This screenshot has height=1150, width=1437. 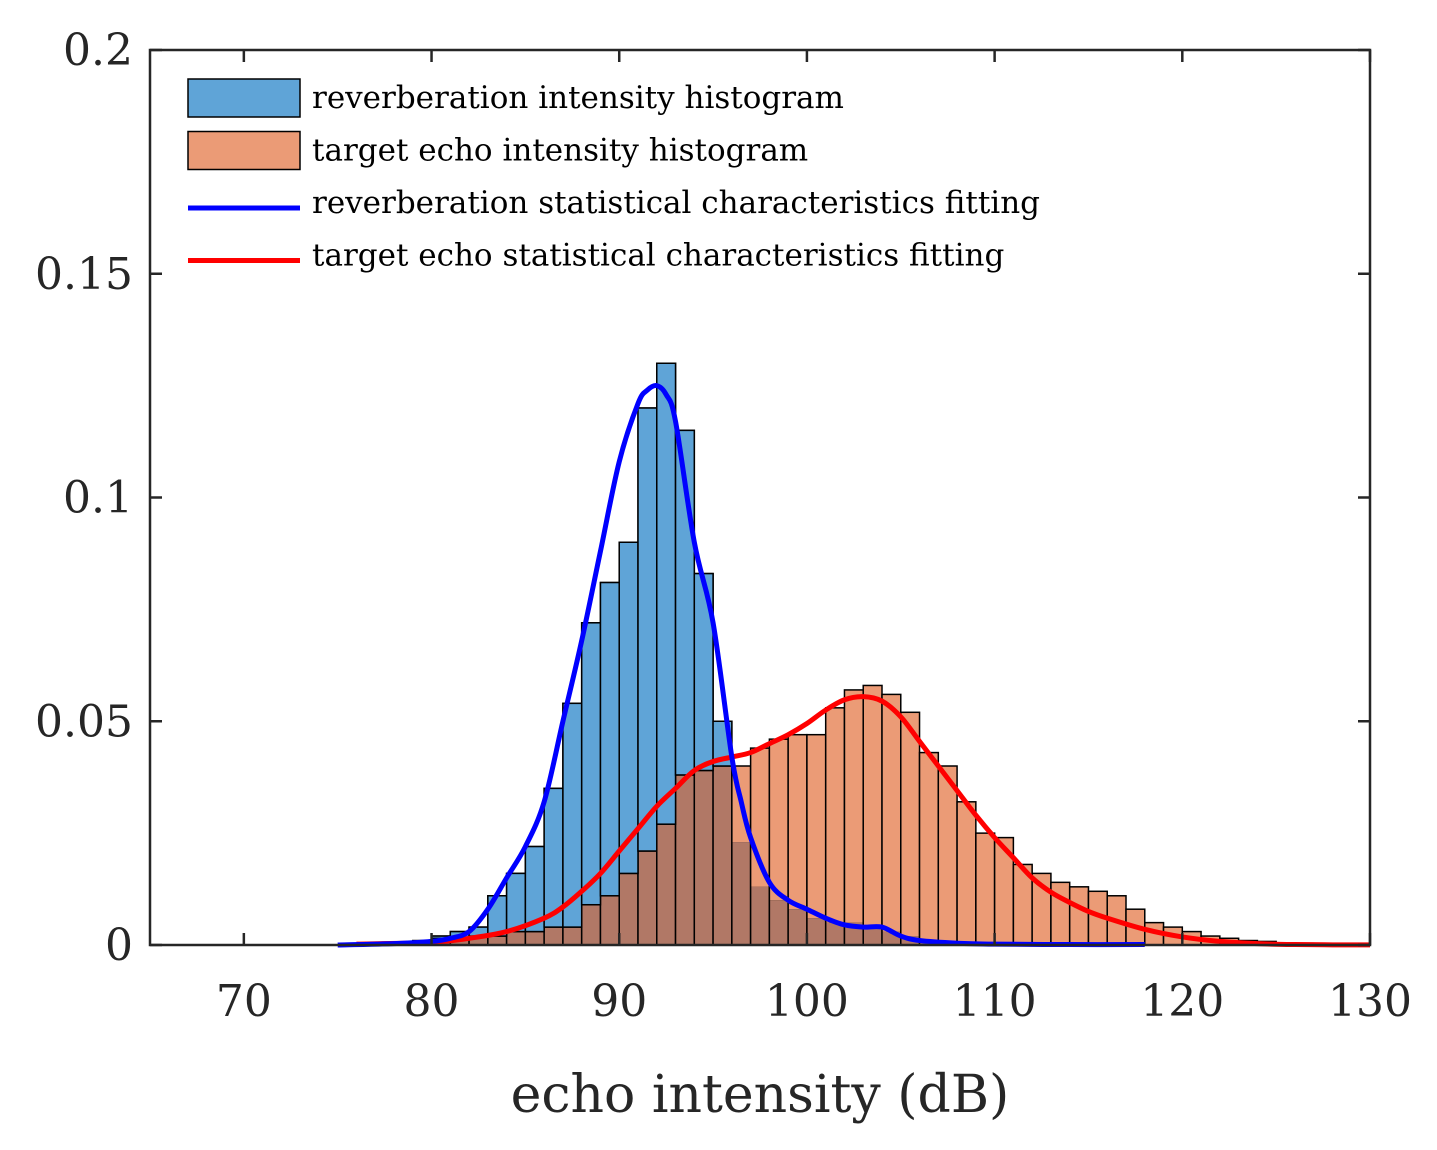 What do you see at coordinates (1182, 1001) in the screenshot?
I see `x-tick-label: 120` at bounding box center [1182, 1001].